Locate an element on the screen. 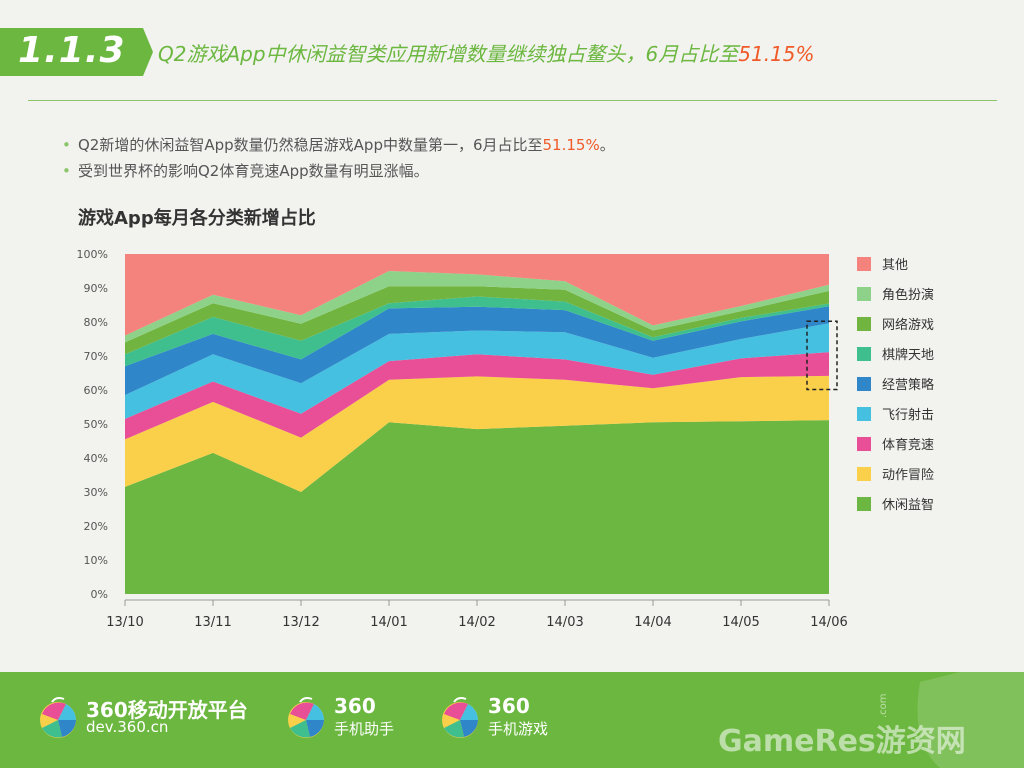  y-tick-label: 0% is located at coordinates (99, 594).